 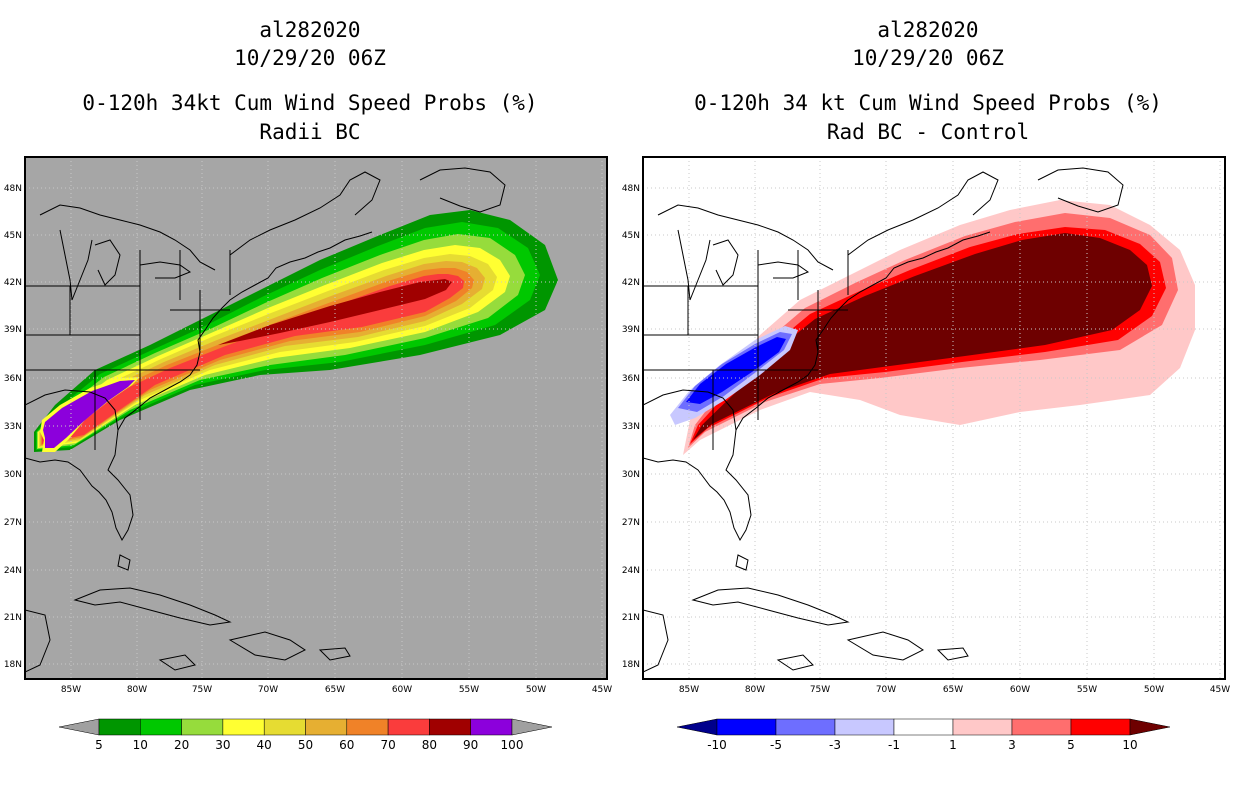 I want to click on lon-label: 45W, so click(x=1220, y=690).